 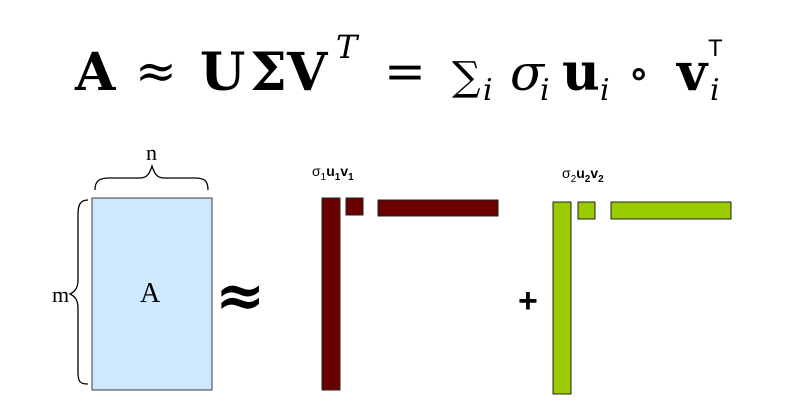 What do you see at coordinates (583, 175) in the screenshot?
I see `component-2-label: σ2u2v2` at bounding box center [583, 175].